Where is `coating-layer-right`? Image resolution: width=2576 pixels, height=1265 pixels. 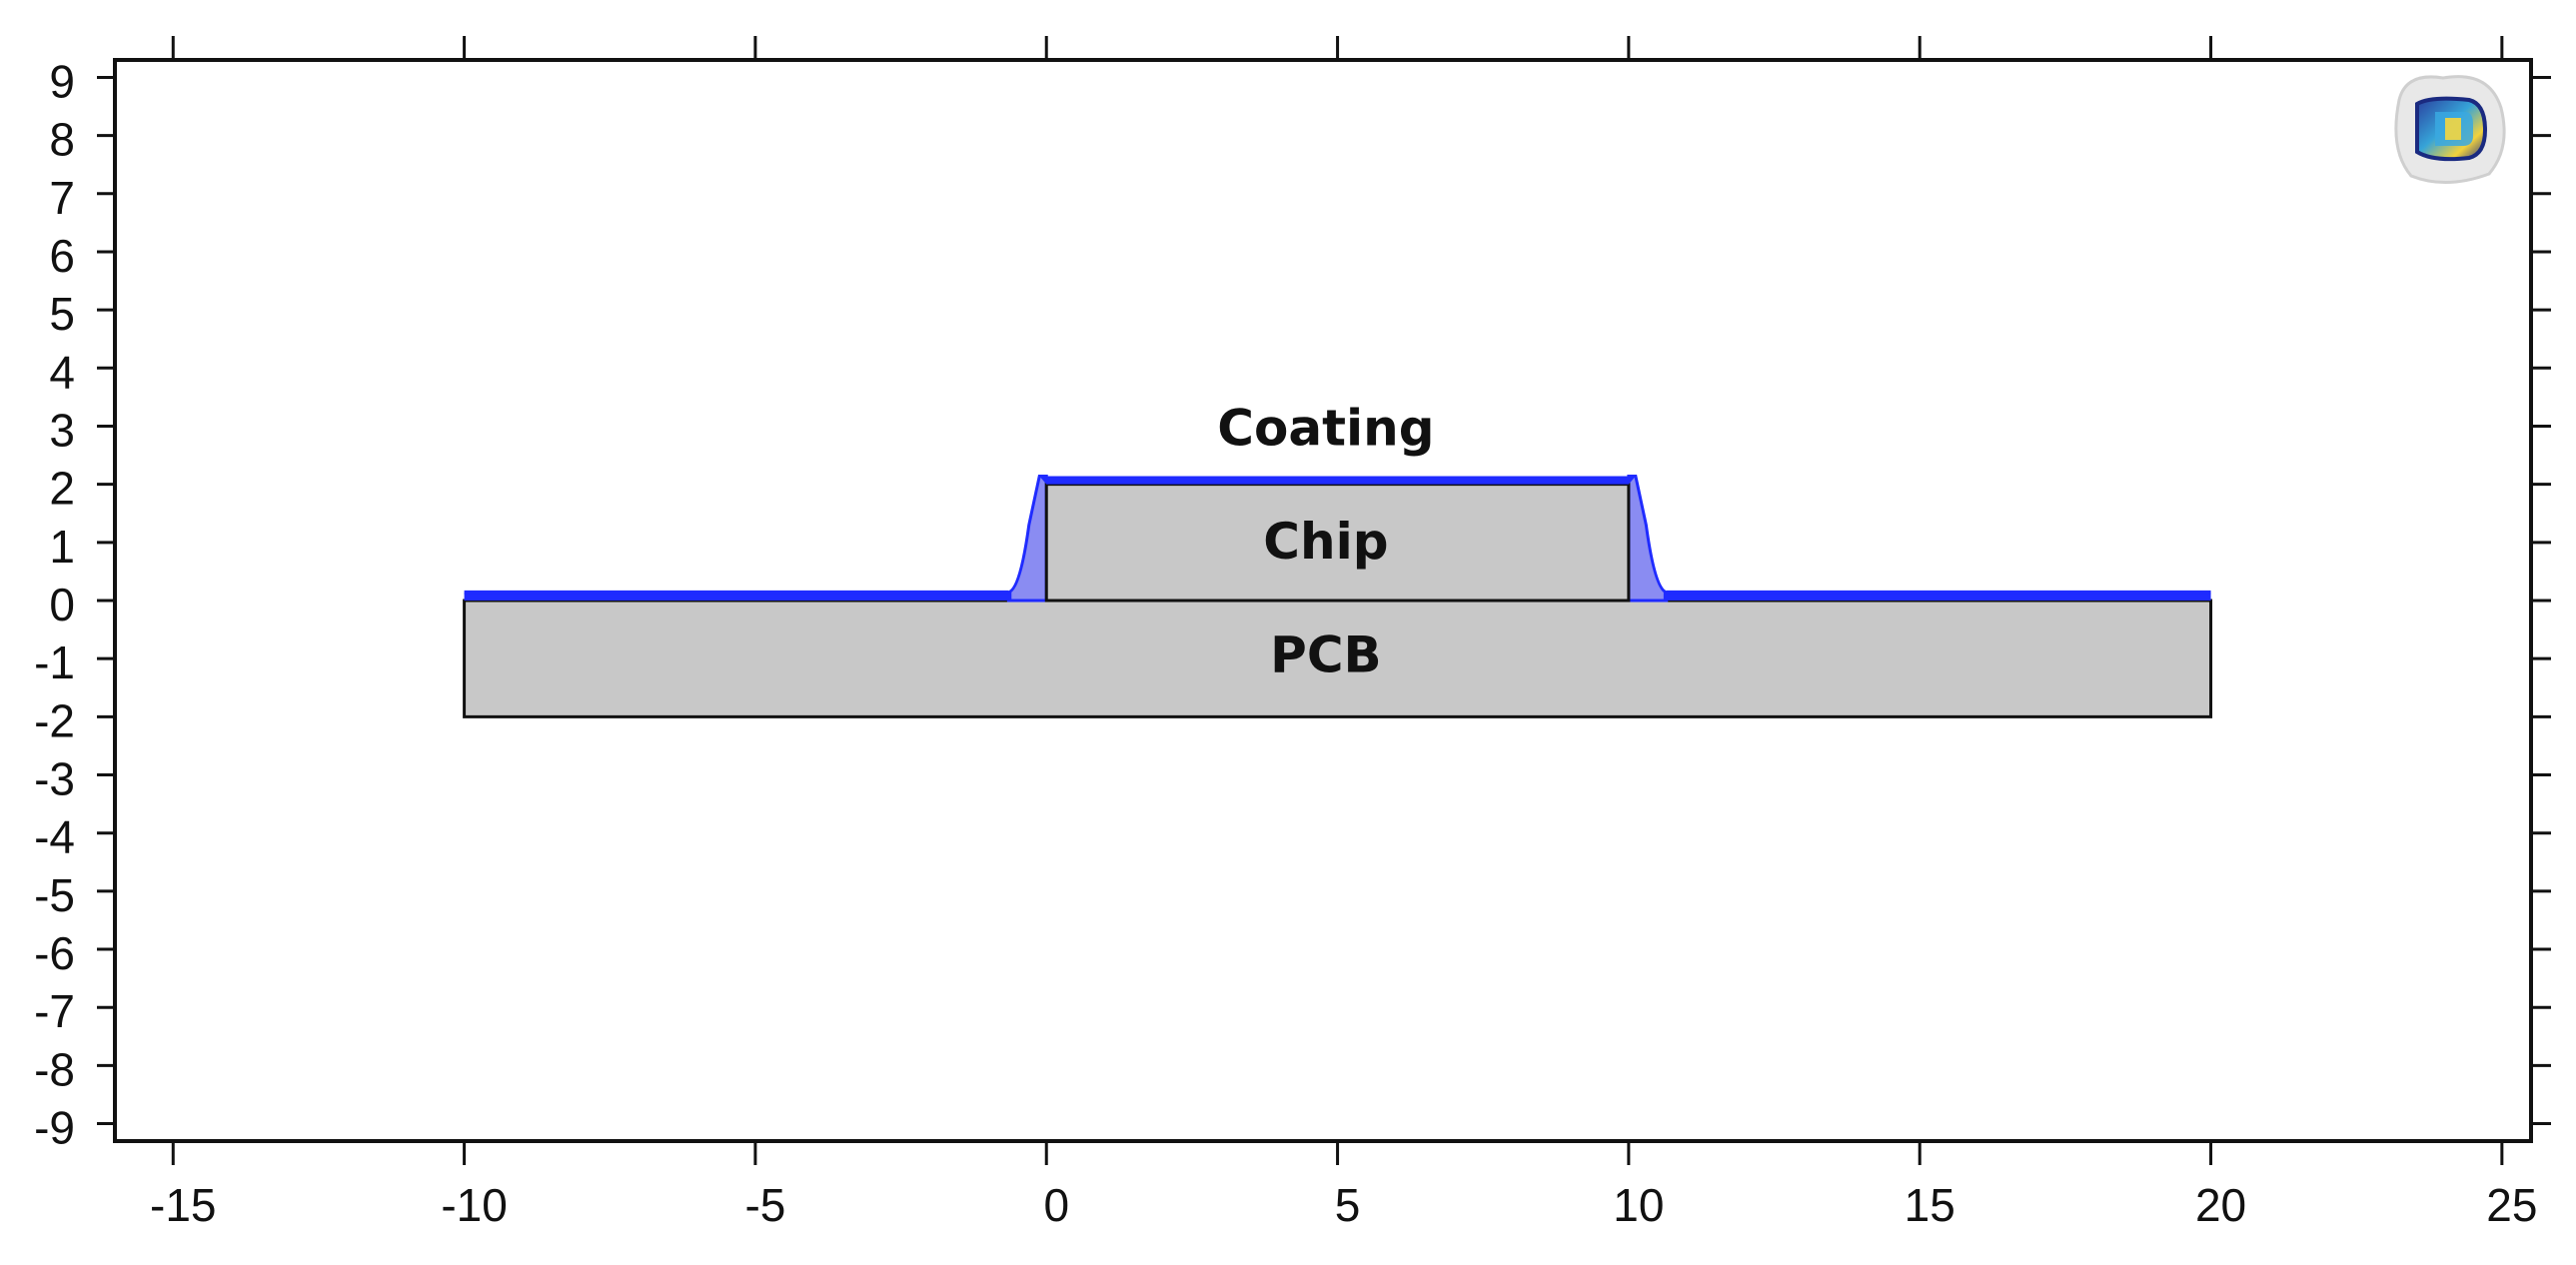 coating-layer-right is located at coordinates (1937, 596).